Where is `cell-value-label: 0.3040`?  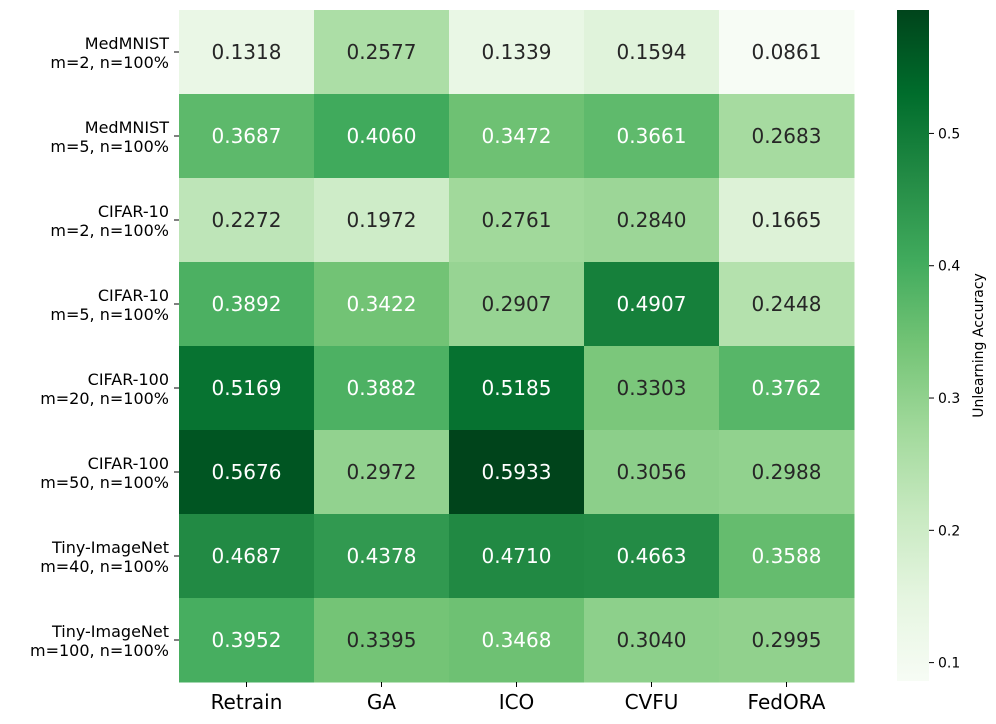 cell-value-label: 0.3040 is located at coordinates (652, 640).